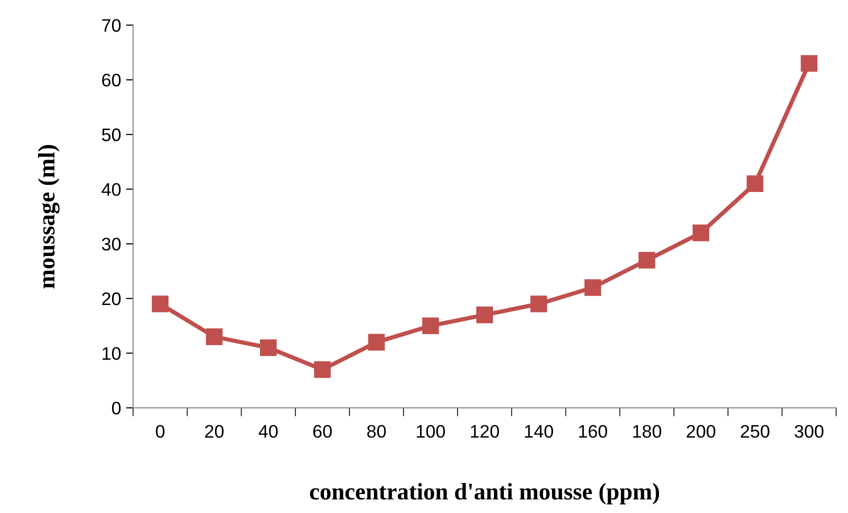 The width and height of the screenshot is (848, 513). Describe the element at coordinates (430, 431) in the screenshot. I see `x-tick-label: 100` at that location.